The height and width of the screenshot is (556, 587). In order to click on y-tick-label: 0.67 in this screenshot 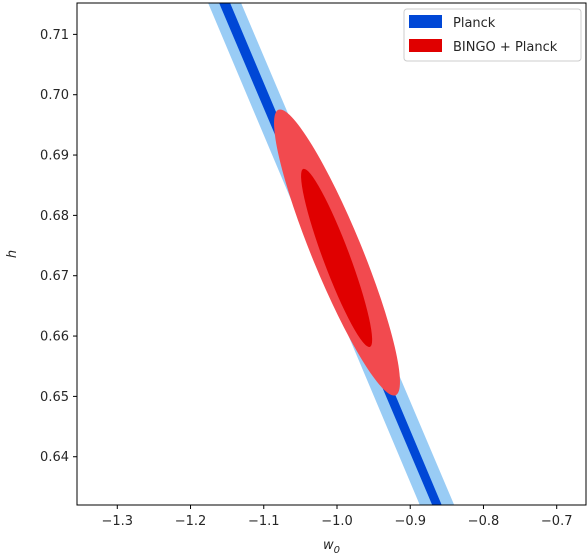, I will do `click(54, 276)`.